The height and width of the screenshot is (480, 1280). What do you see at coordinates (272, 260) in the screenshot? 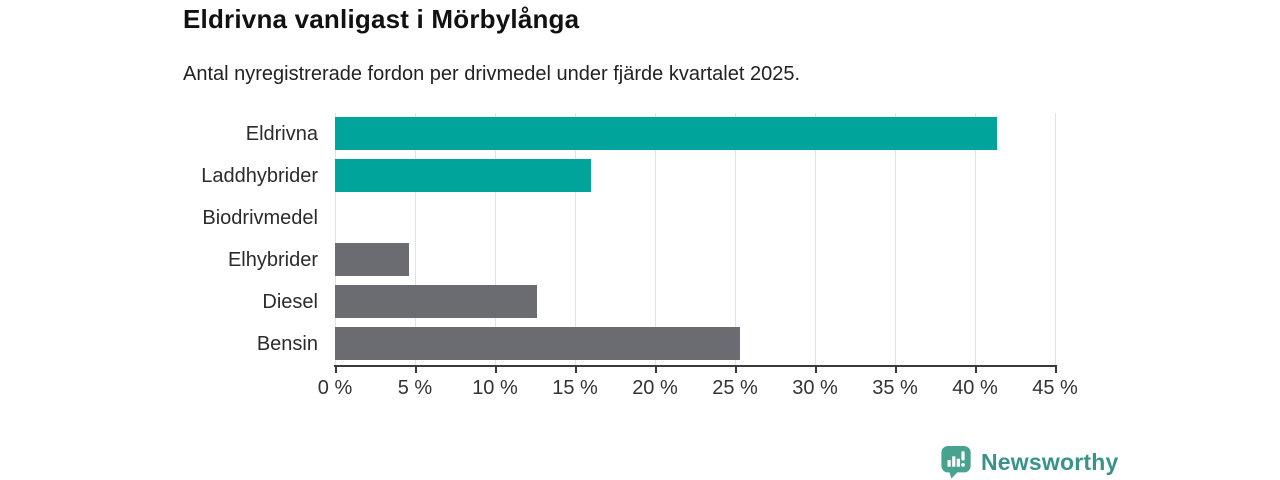
I see `category-label: Elhybrider` at bounding box center [272, 260].